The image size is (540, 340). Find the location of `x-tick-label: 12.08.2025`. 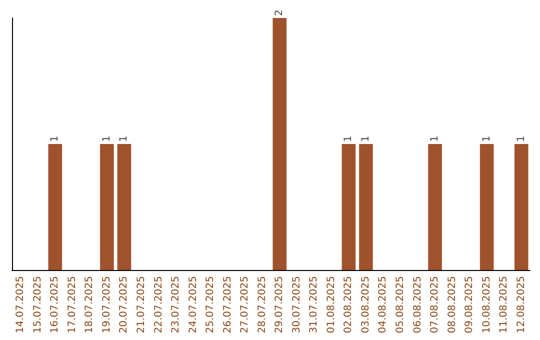

x-tick-label: 12.08.2025 is located at coordinates (521, 305).